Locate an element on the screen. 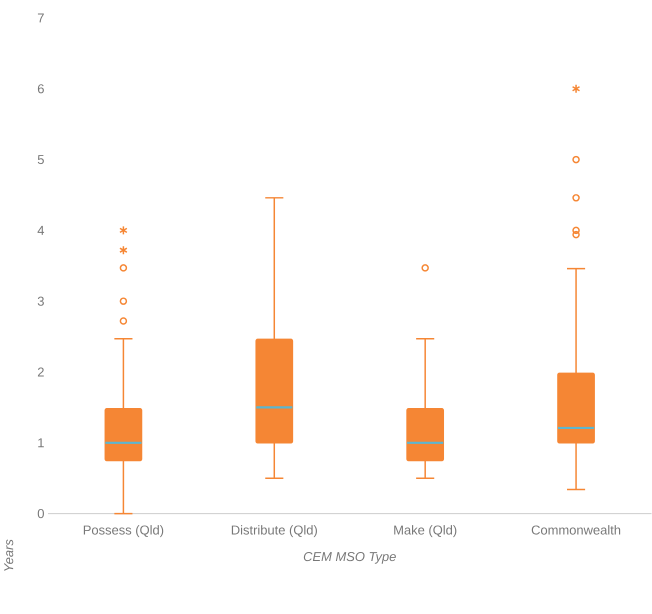  x-tick-label: Possess (Qld) is located at coordinates (124, 531).